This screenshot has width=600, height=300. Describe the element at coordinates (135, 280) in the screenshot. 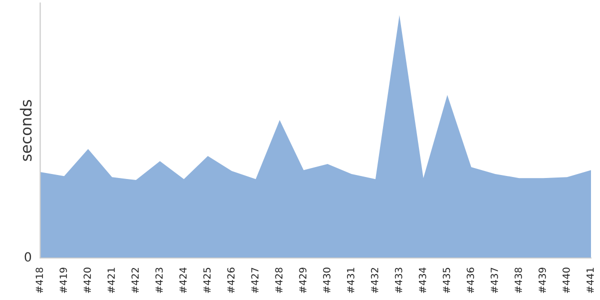

I see `x-tick-label: #422` at that location.